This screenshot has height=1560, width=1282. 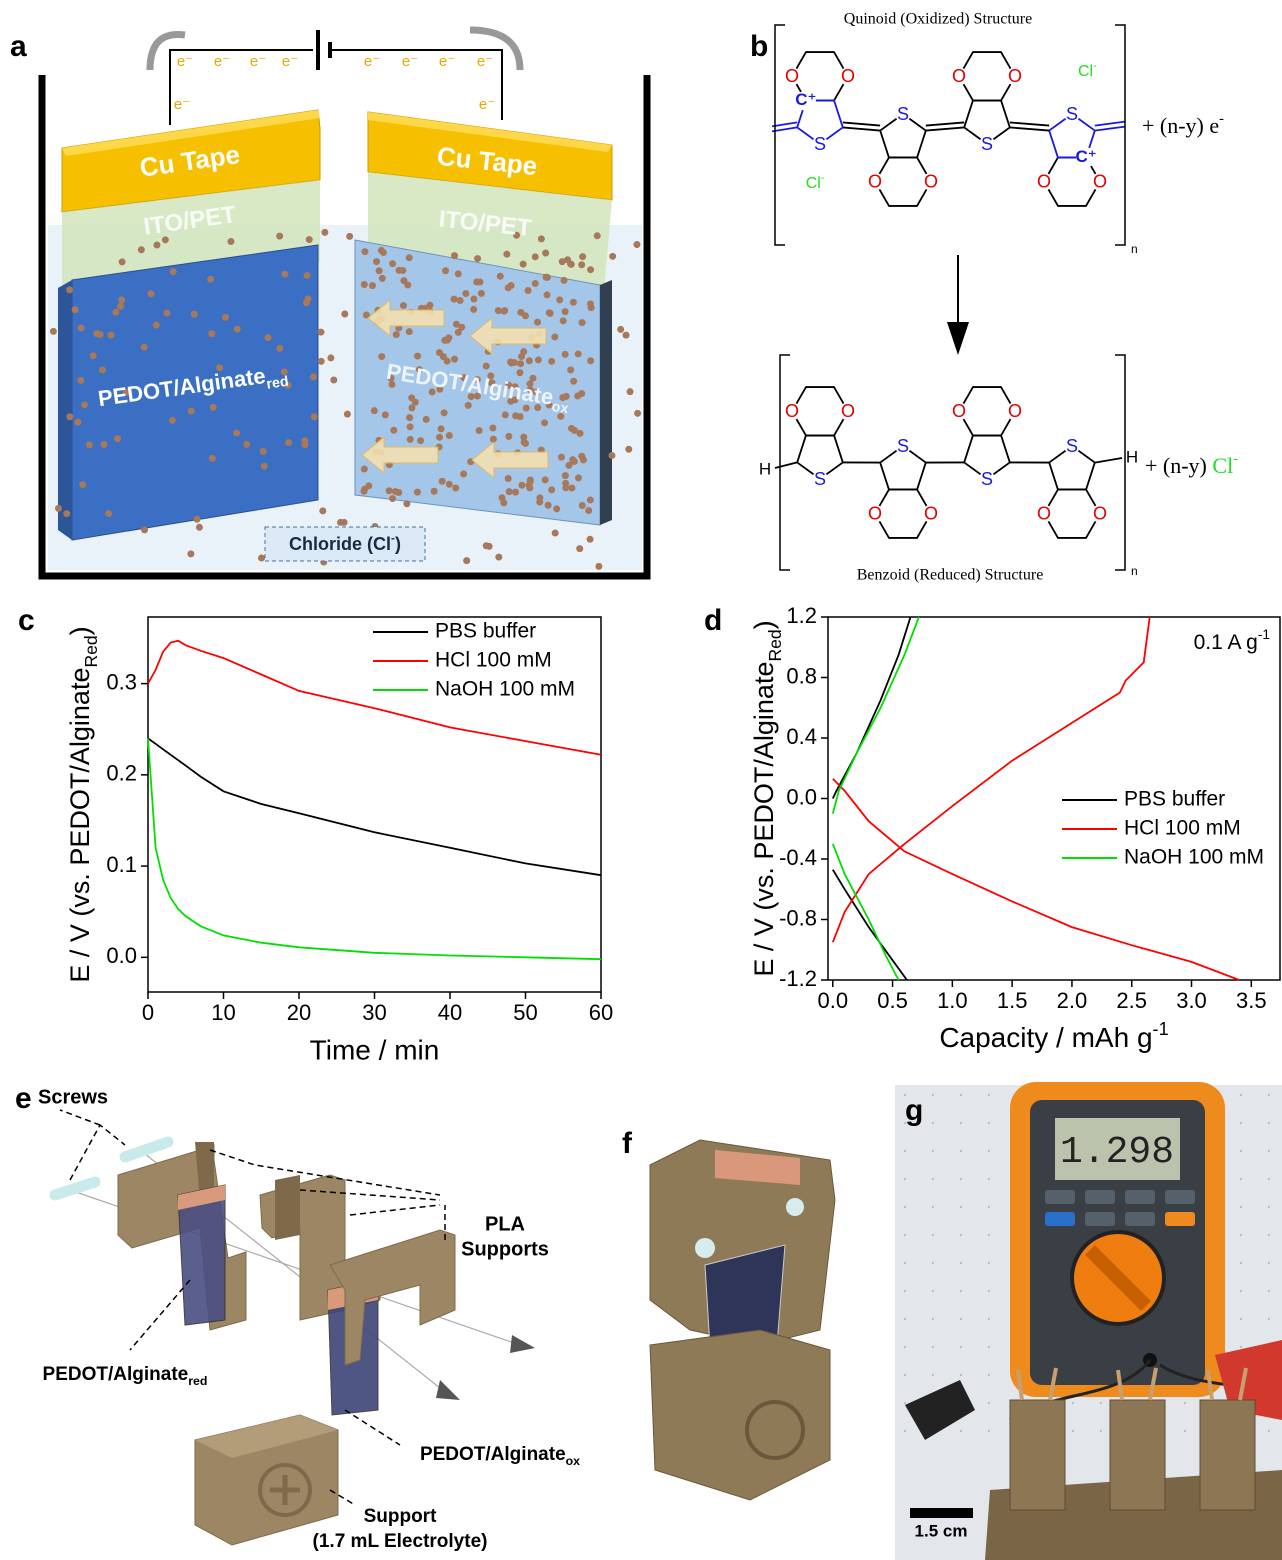 I want to click on guide-arrow, so click(x=522, y=1344).